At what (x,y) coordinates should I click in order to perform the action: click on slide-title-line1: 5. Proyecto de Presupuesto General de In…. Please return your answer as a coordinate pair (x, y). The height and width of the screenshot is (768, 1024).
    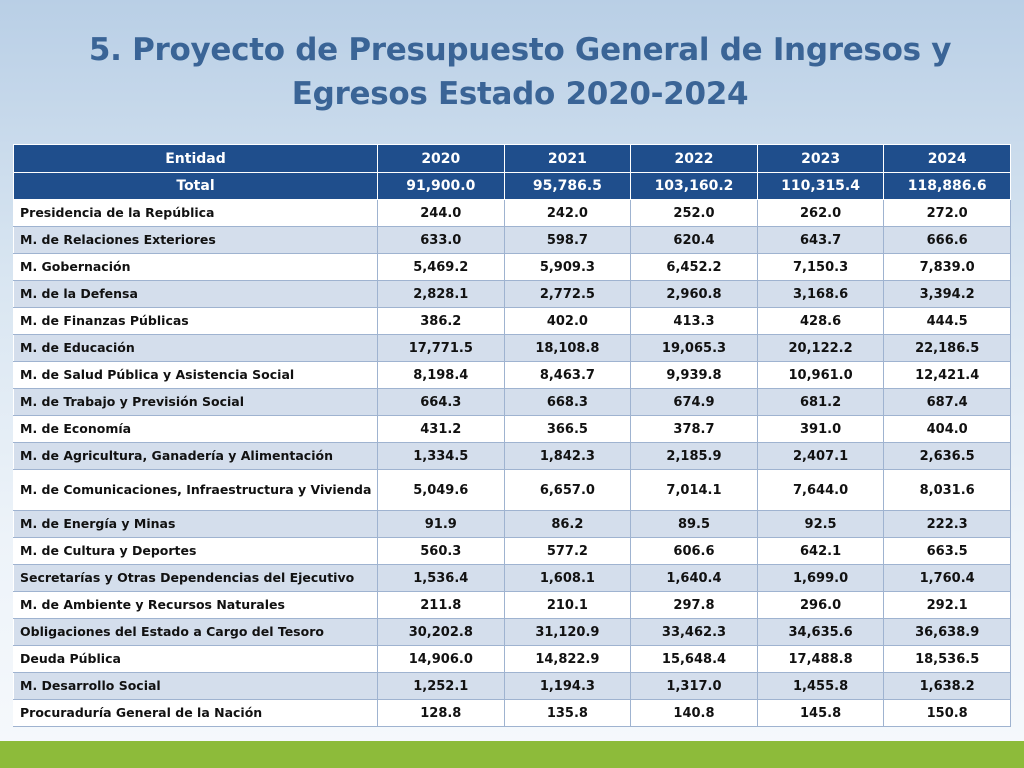
    Looking at the image, I should click on (520, 50).